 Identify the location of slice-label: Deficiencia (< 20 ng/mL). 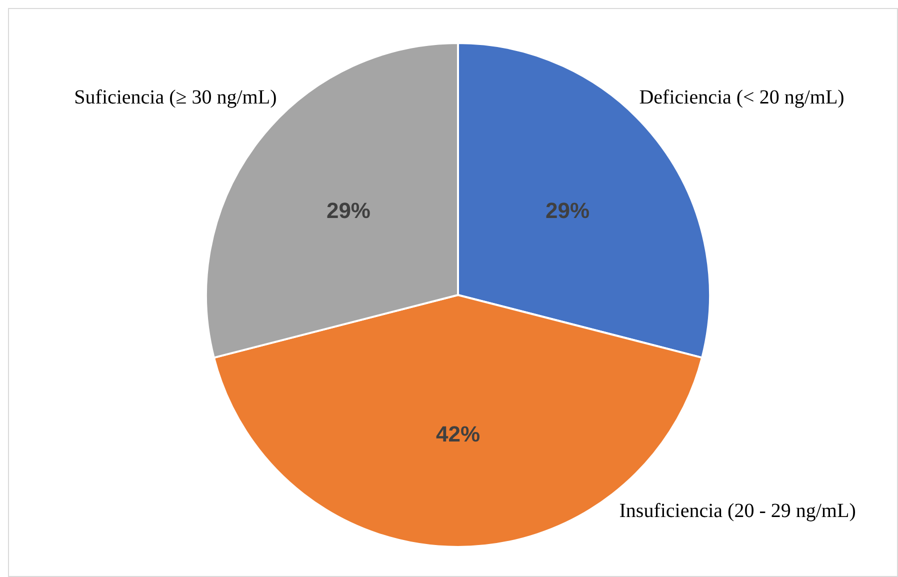
(741, 97).